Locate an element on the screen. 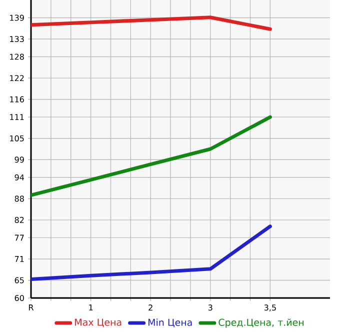  y-tick-label: 128 is located at coordinates (17, 57).